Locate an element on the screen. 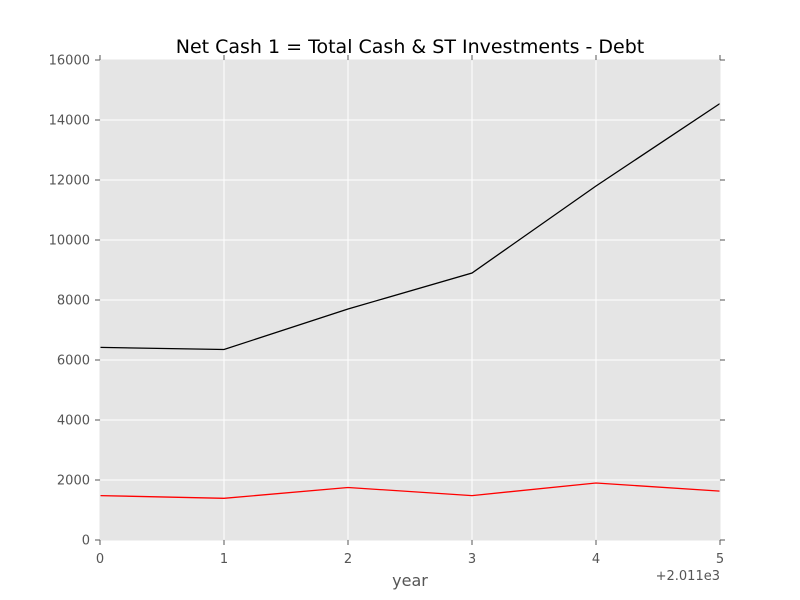 The width and height of the screenshot is (800, 600). x-tick-label: 2 is located at coordinates (348, 559).